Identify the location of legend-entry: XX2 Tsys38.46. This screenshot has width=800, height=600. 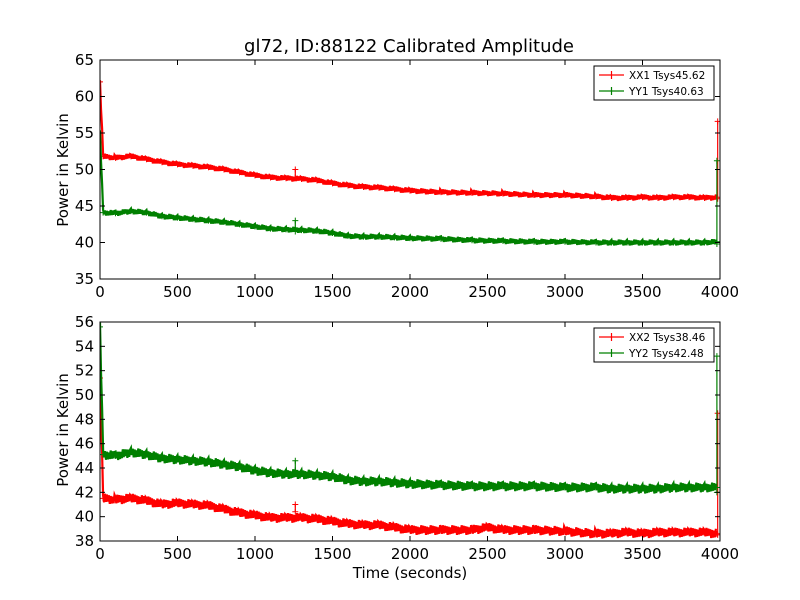
(667, 338).